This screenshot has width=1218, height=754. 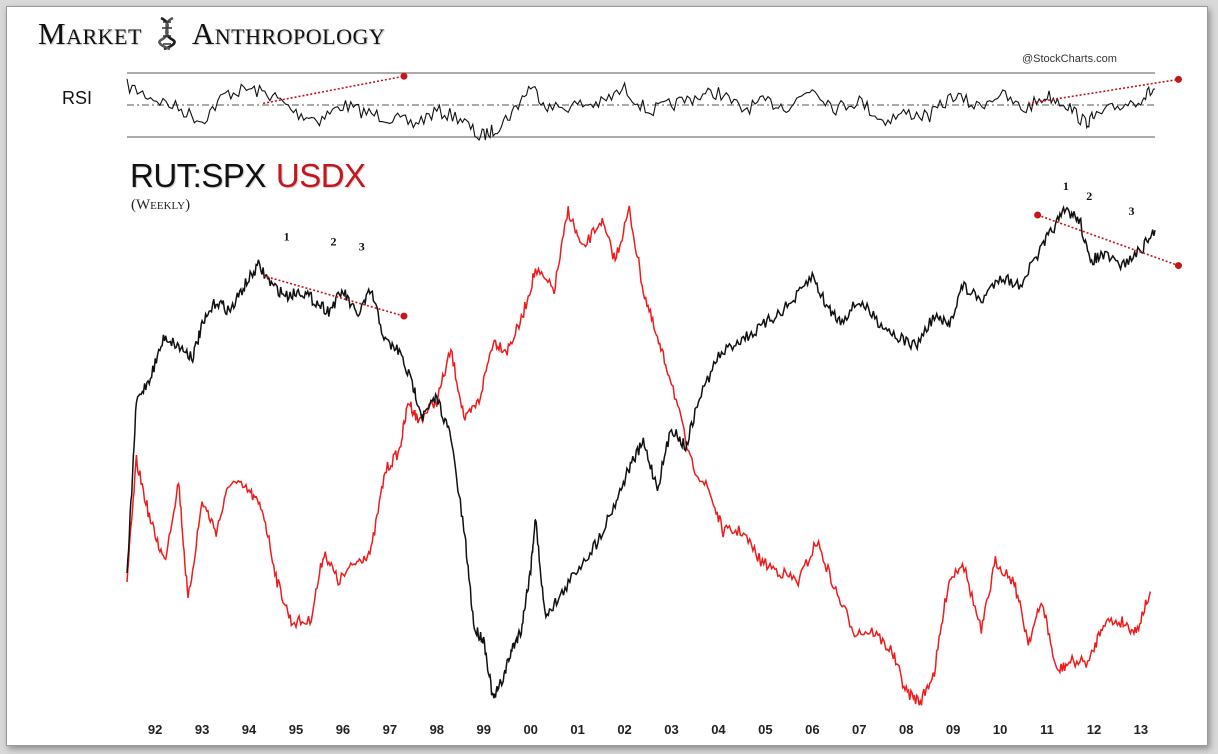 What do you see at coordinates (343, 729) in the screenshot?
I see `x-tick-label-96: 96` at bounding box center [343, 729].